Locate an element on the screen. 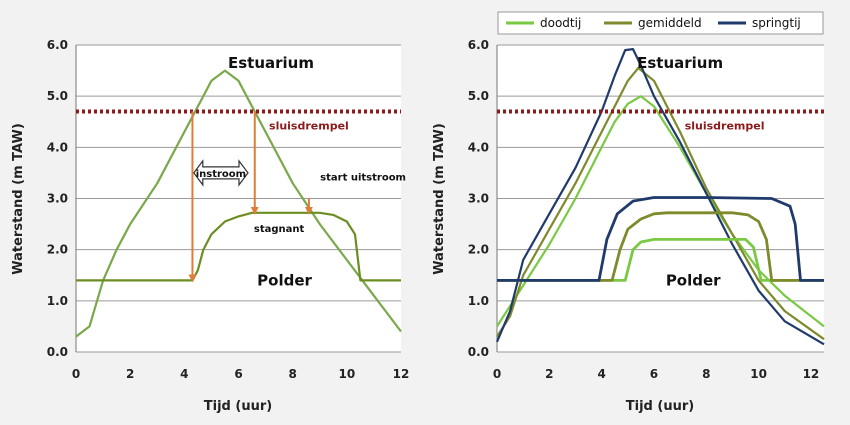  x-tick-label-right-4: 8 is located at coordinates (706, 374).